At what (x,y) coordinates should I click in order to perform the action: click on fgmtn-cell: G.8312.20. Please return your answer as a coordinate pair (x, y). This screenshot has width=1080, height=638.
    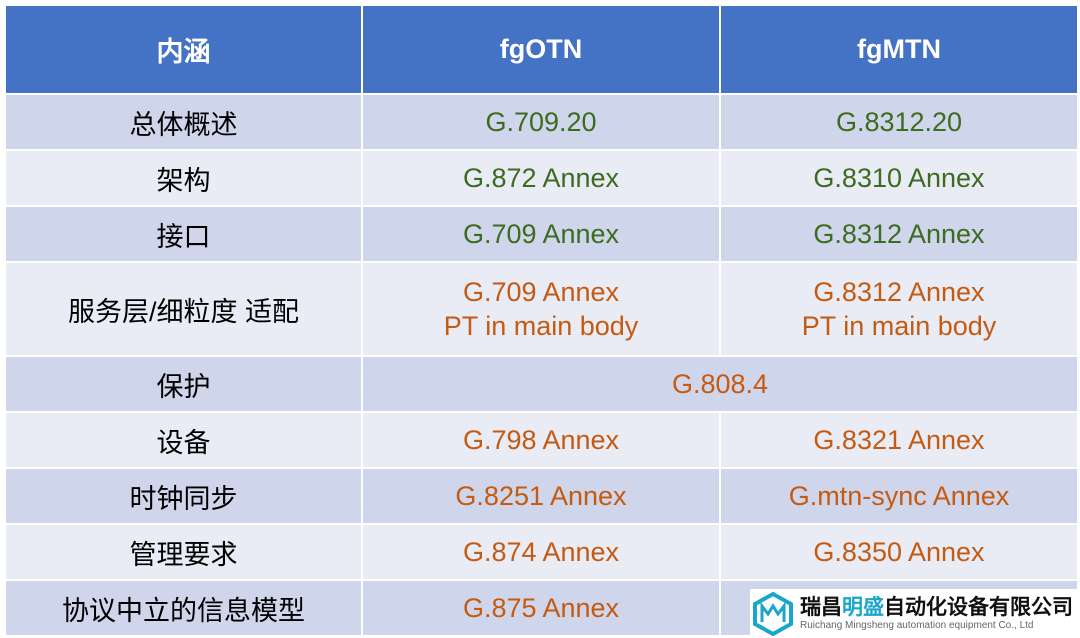
    Looking at the image, I should click on (899, 122).